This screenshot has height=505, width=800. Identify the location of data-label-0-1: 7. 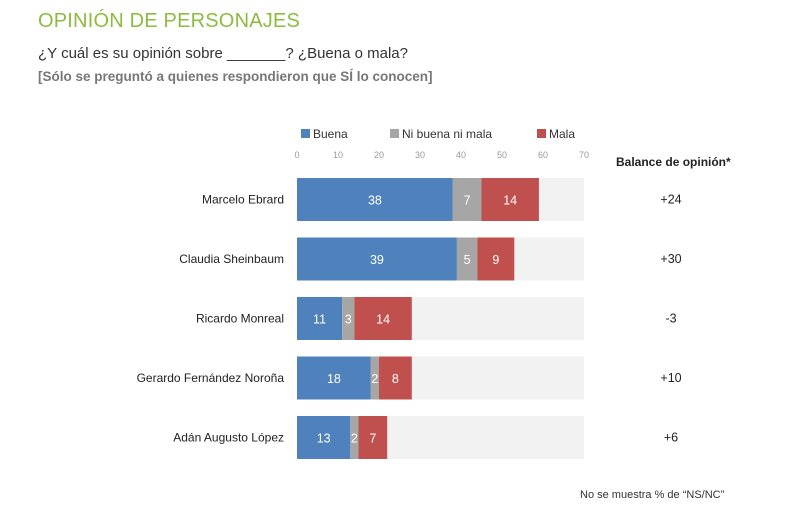
(467, 201).